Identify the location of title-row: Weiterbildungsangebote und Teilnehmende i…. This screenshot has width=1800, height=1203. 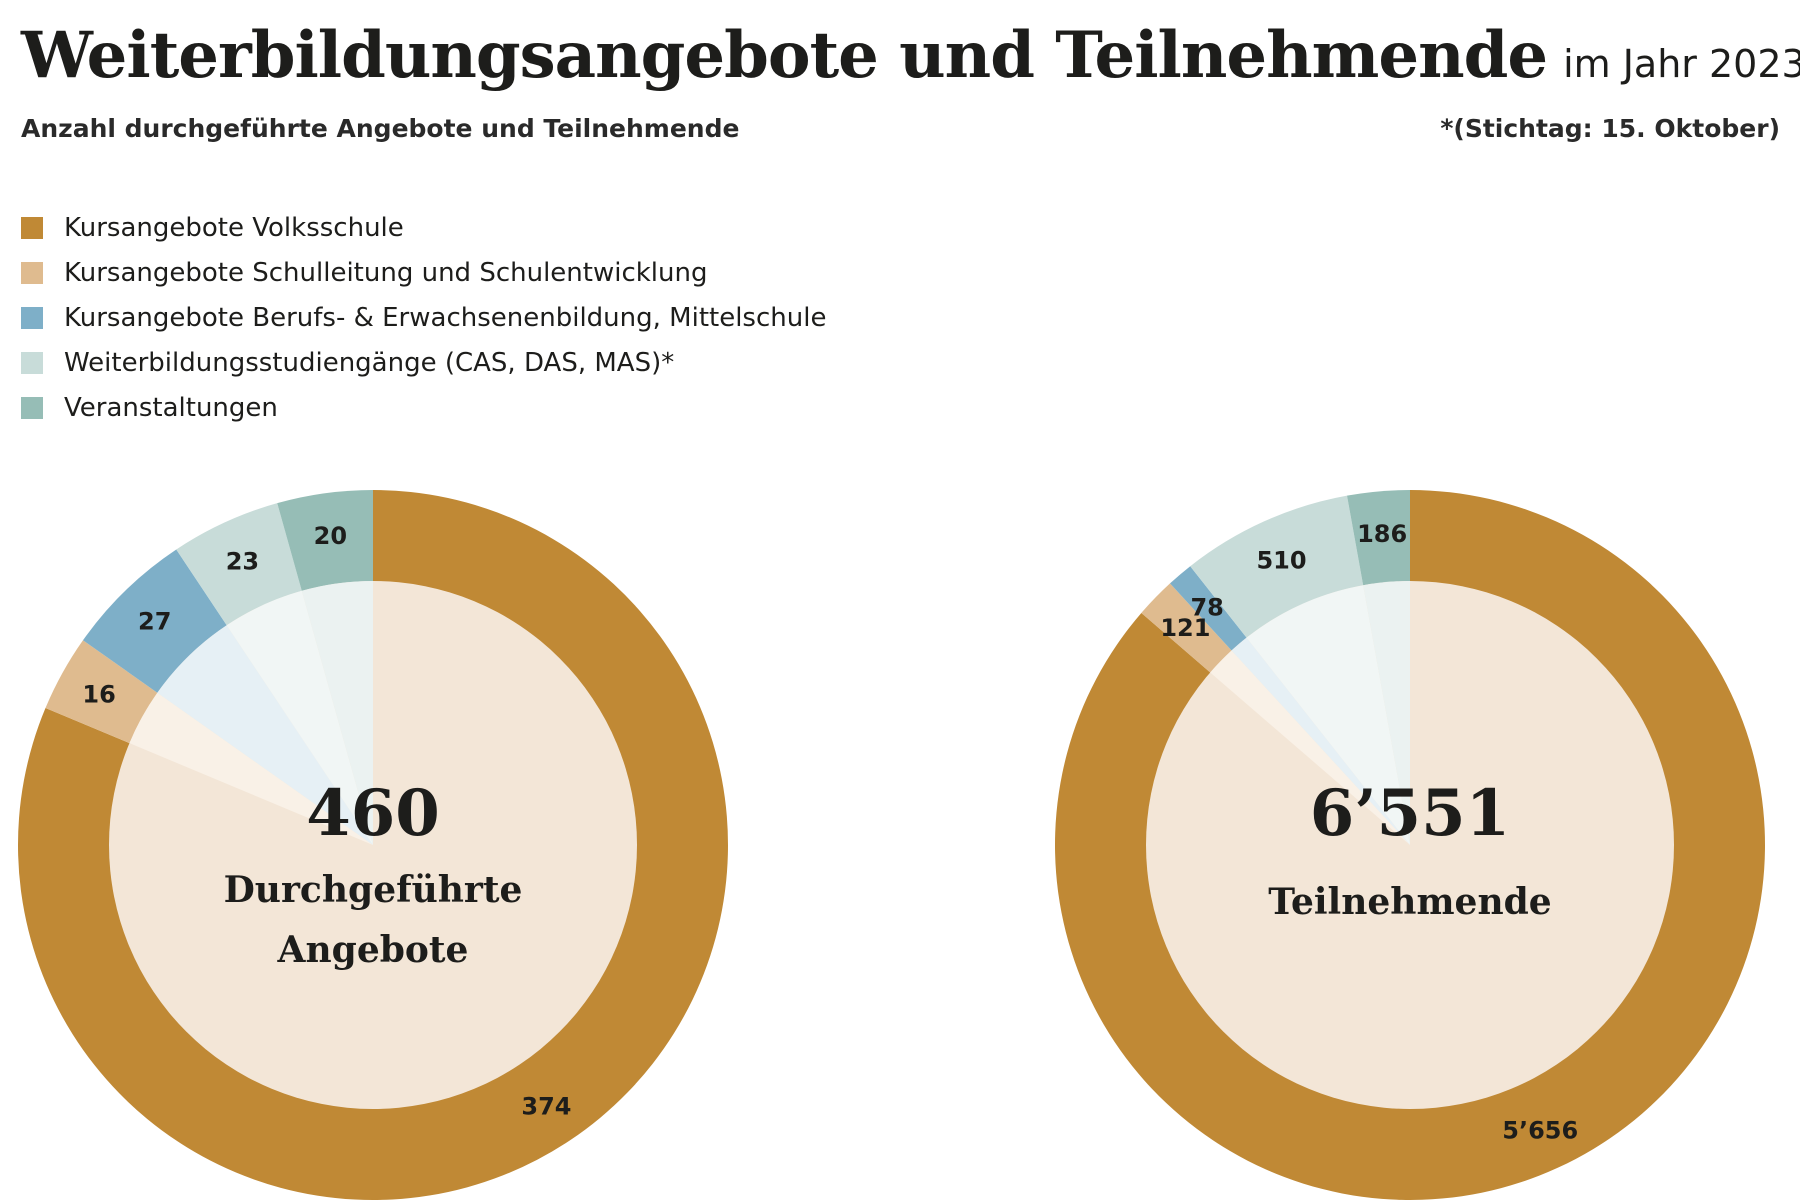
(910, 55).